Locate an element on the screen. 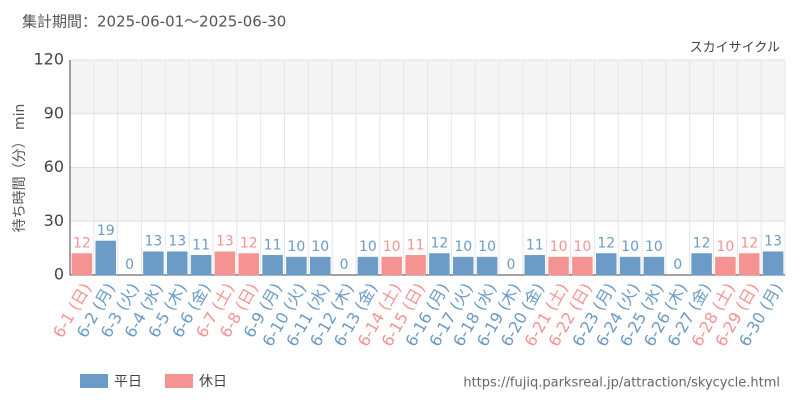 This screenshot has width=800, height=400. y-tick-label: 60 is located at coordinates (54, 166).